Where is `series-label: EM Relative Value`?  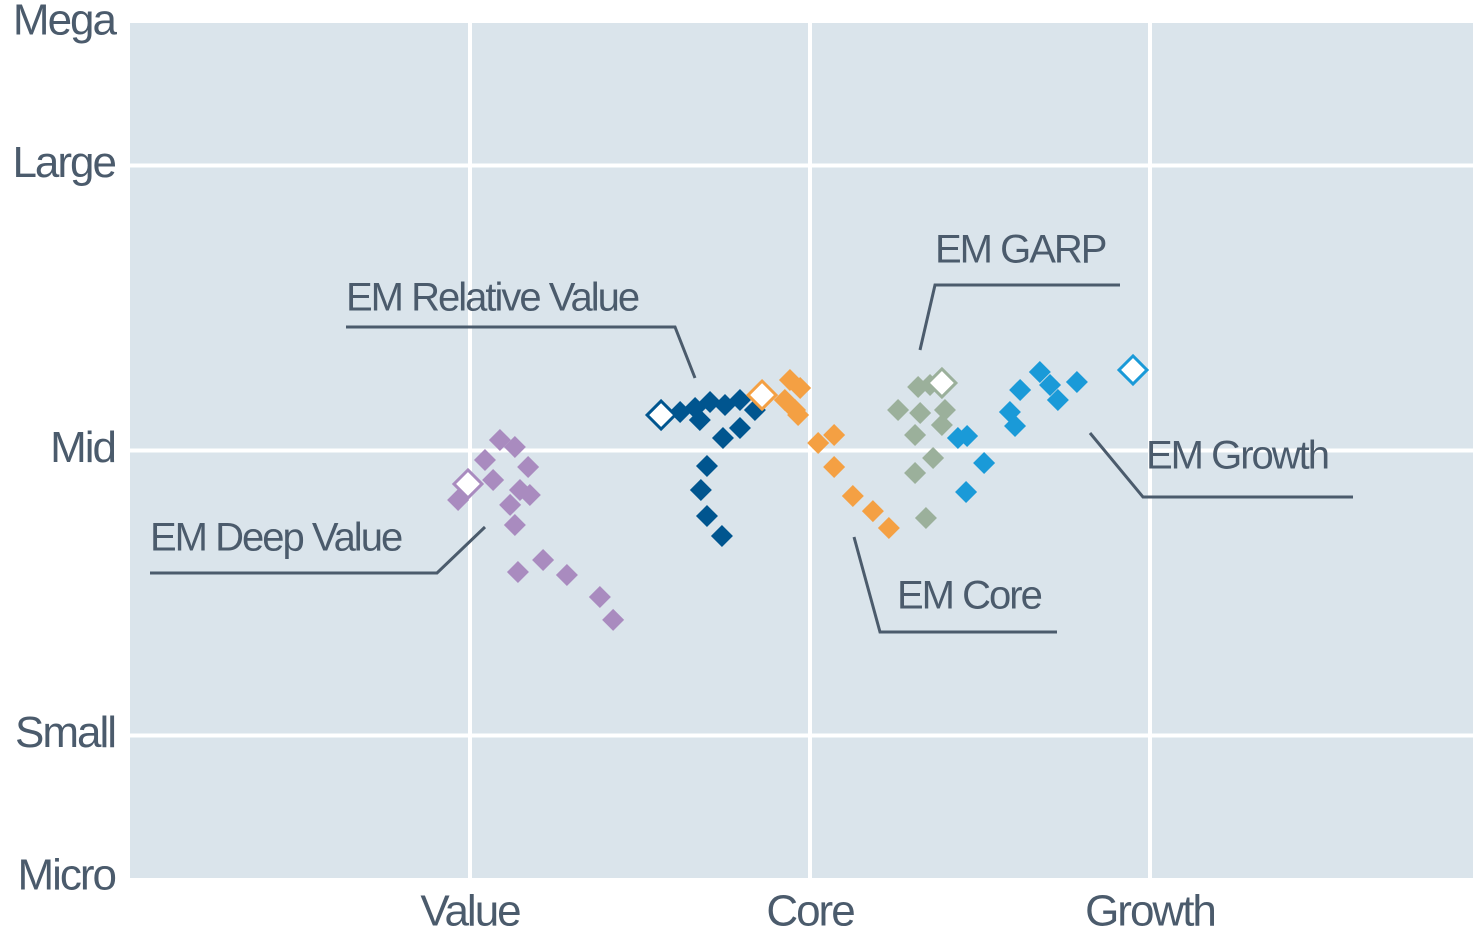
series-label: EM Relative Value is located at coordinates (492, 298).